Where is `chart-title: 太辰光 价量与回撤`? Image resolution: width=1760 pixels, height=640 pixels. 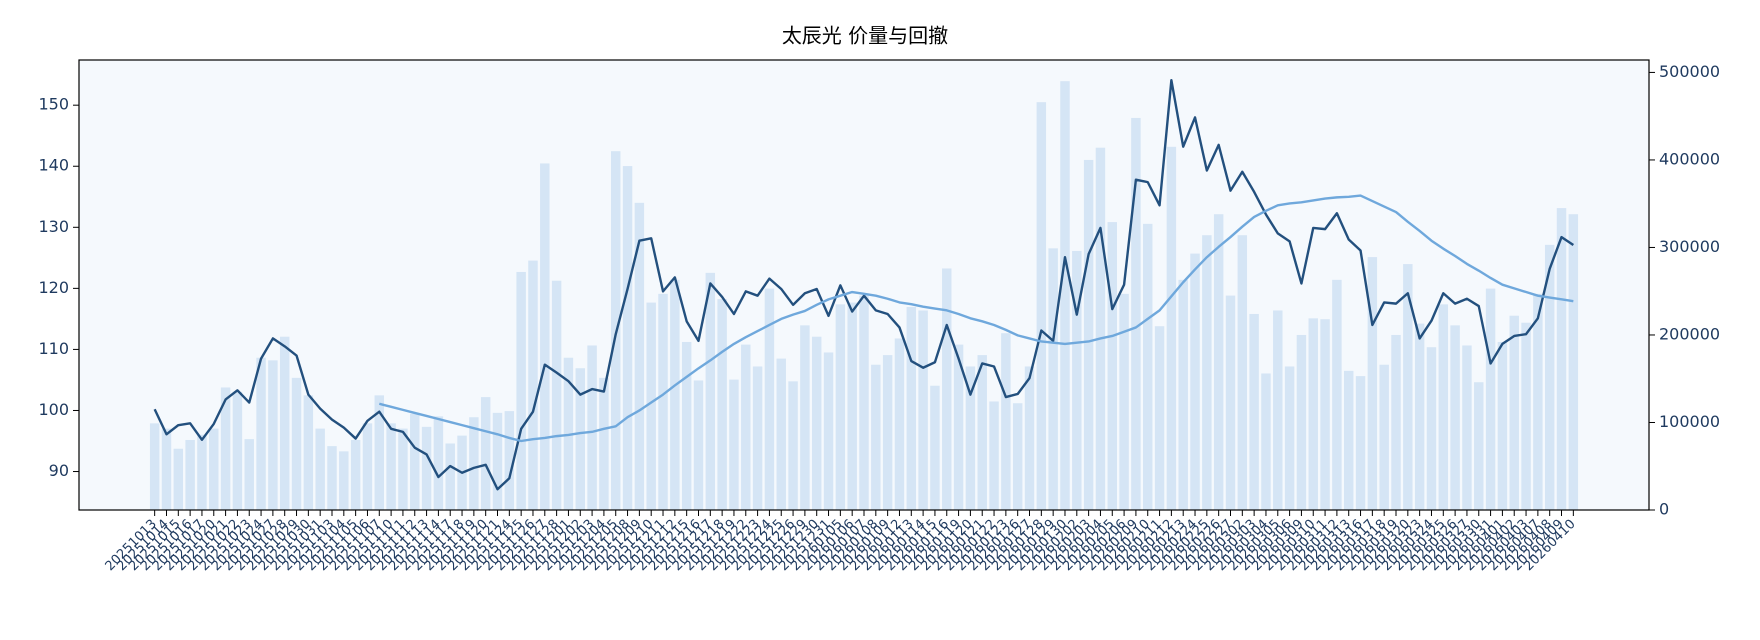
chart-title: 太辰光 价量与回撤 is located at coordinates (865, 36).